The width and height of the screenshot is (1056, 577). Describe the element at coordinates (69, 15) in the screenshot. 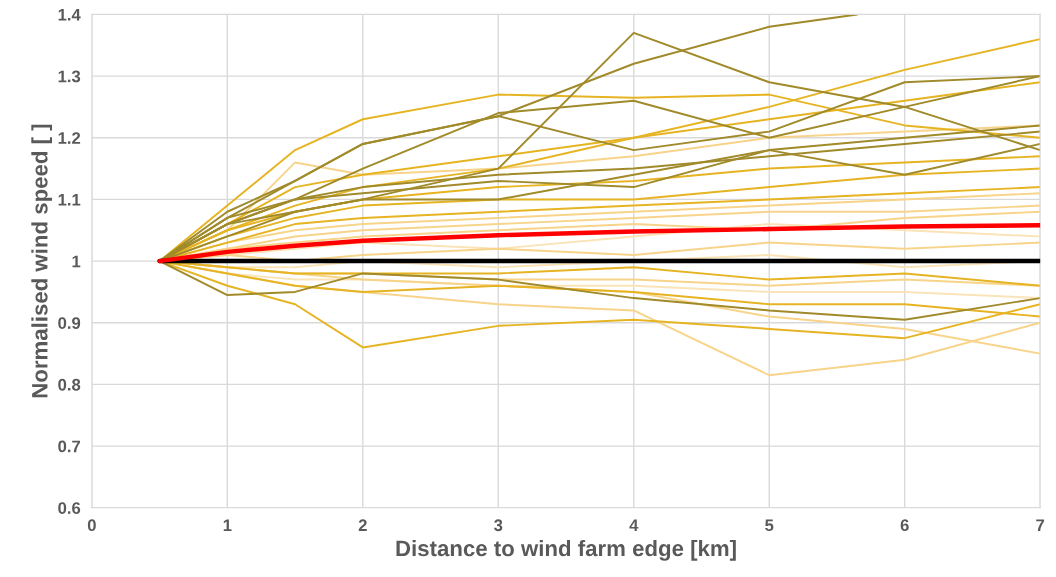

I see `y-tick-label: 1.4` at that location.